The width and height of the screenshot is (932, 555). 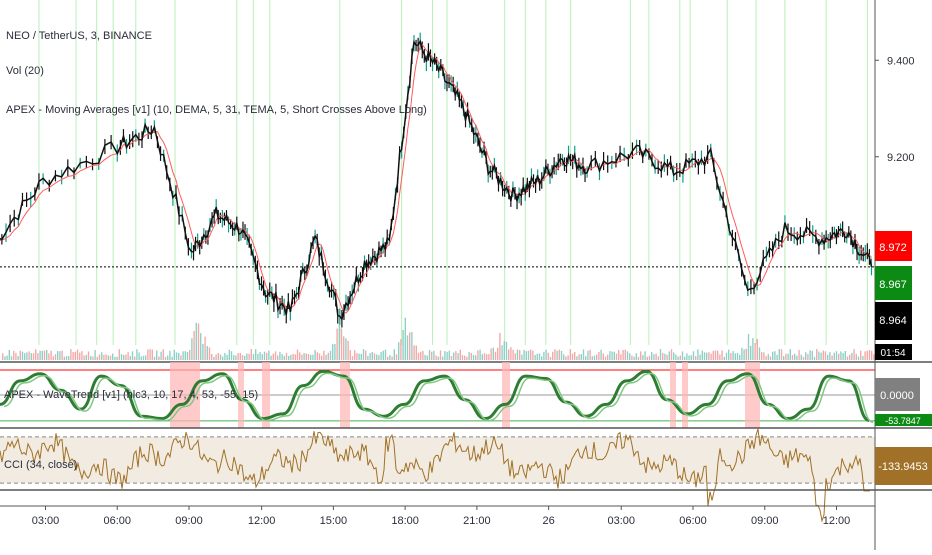 I want to click on badge-countdown-label: 01:54, so click(x=892, y=353).